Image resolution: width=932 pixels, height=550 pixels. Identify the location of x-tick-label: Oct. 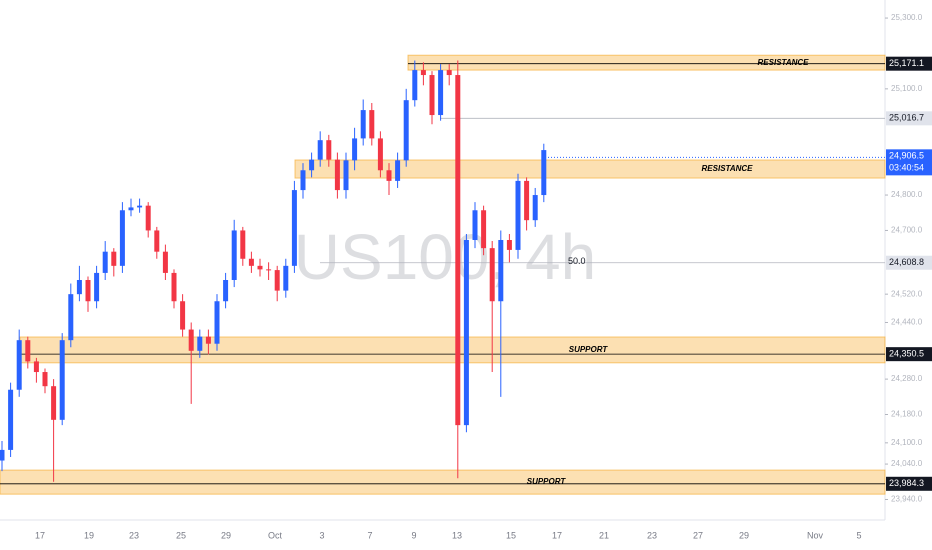
(275, 535).